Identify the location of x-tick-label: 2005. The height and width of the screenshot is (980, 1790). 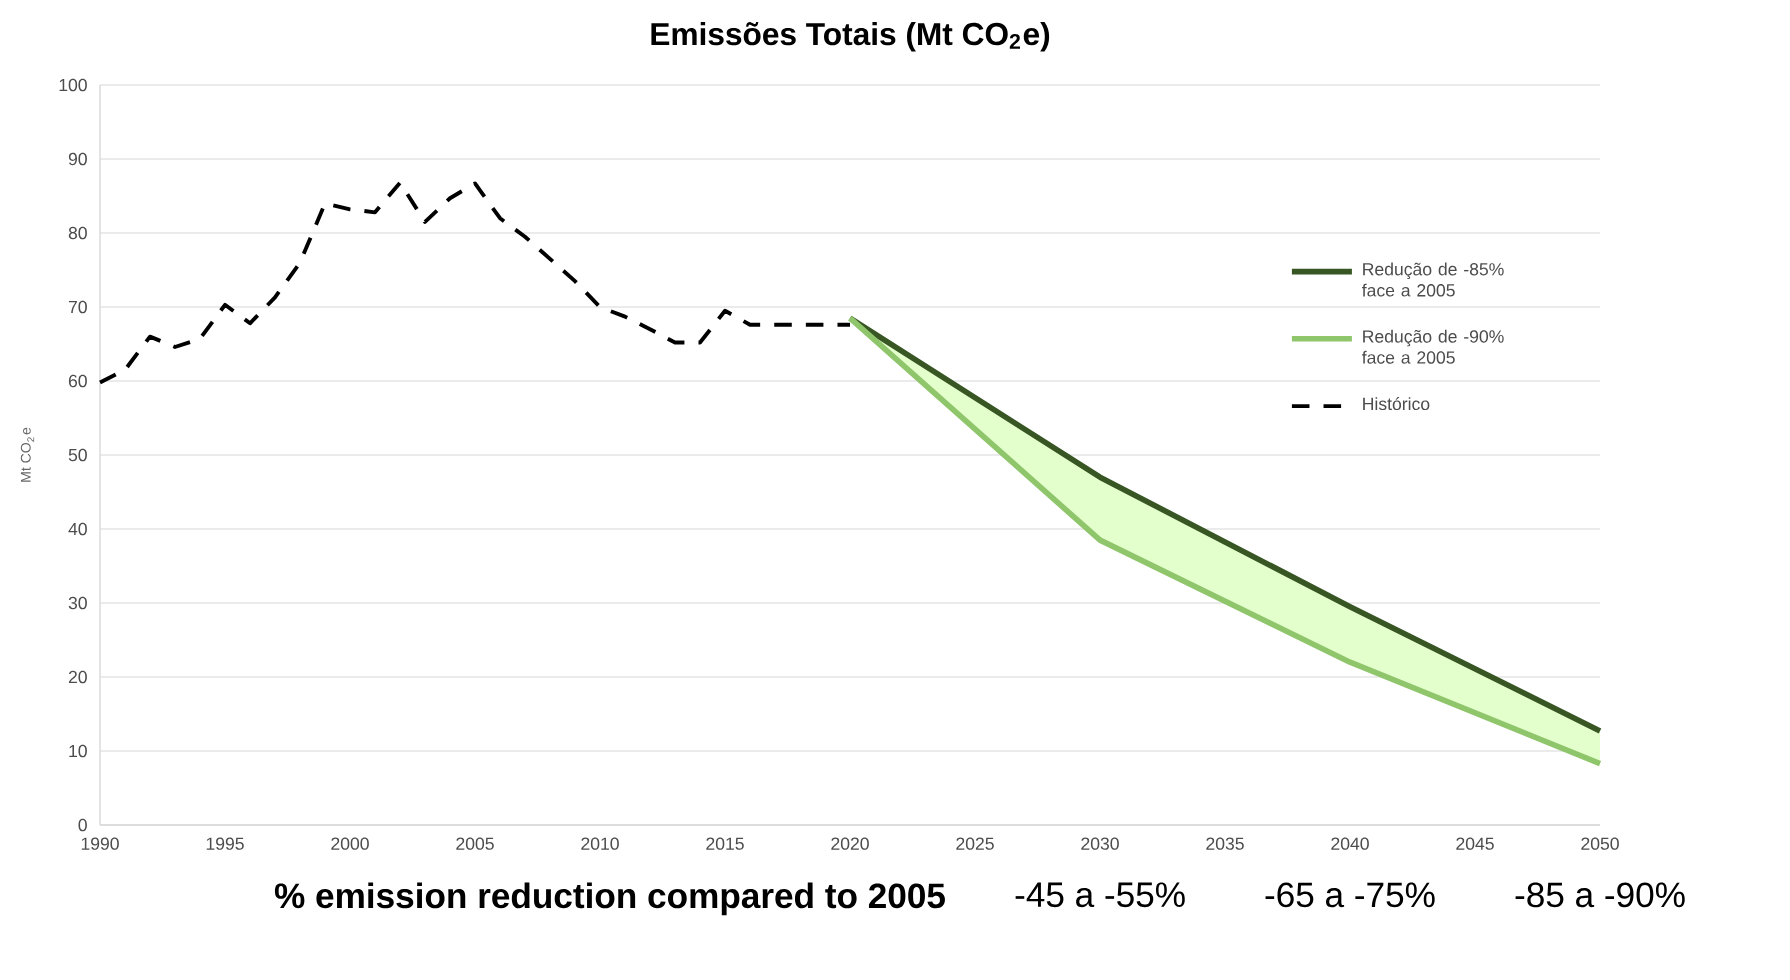
(475, 843).